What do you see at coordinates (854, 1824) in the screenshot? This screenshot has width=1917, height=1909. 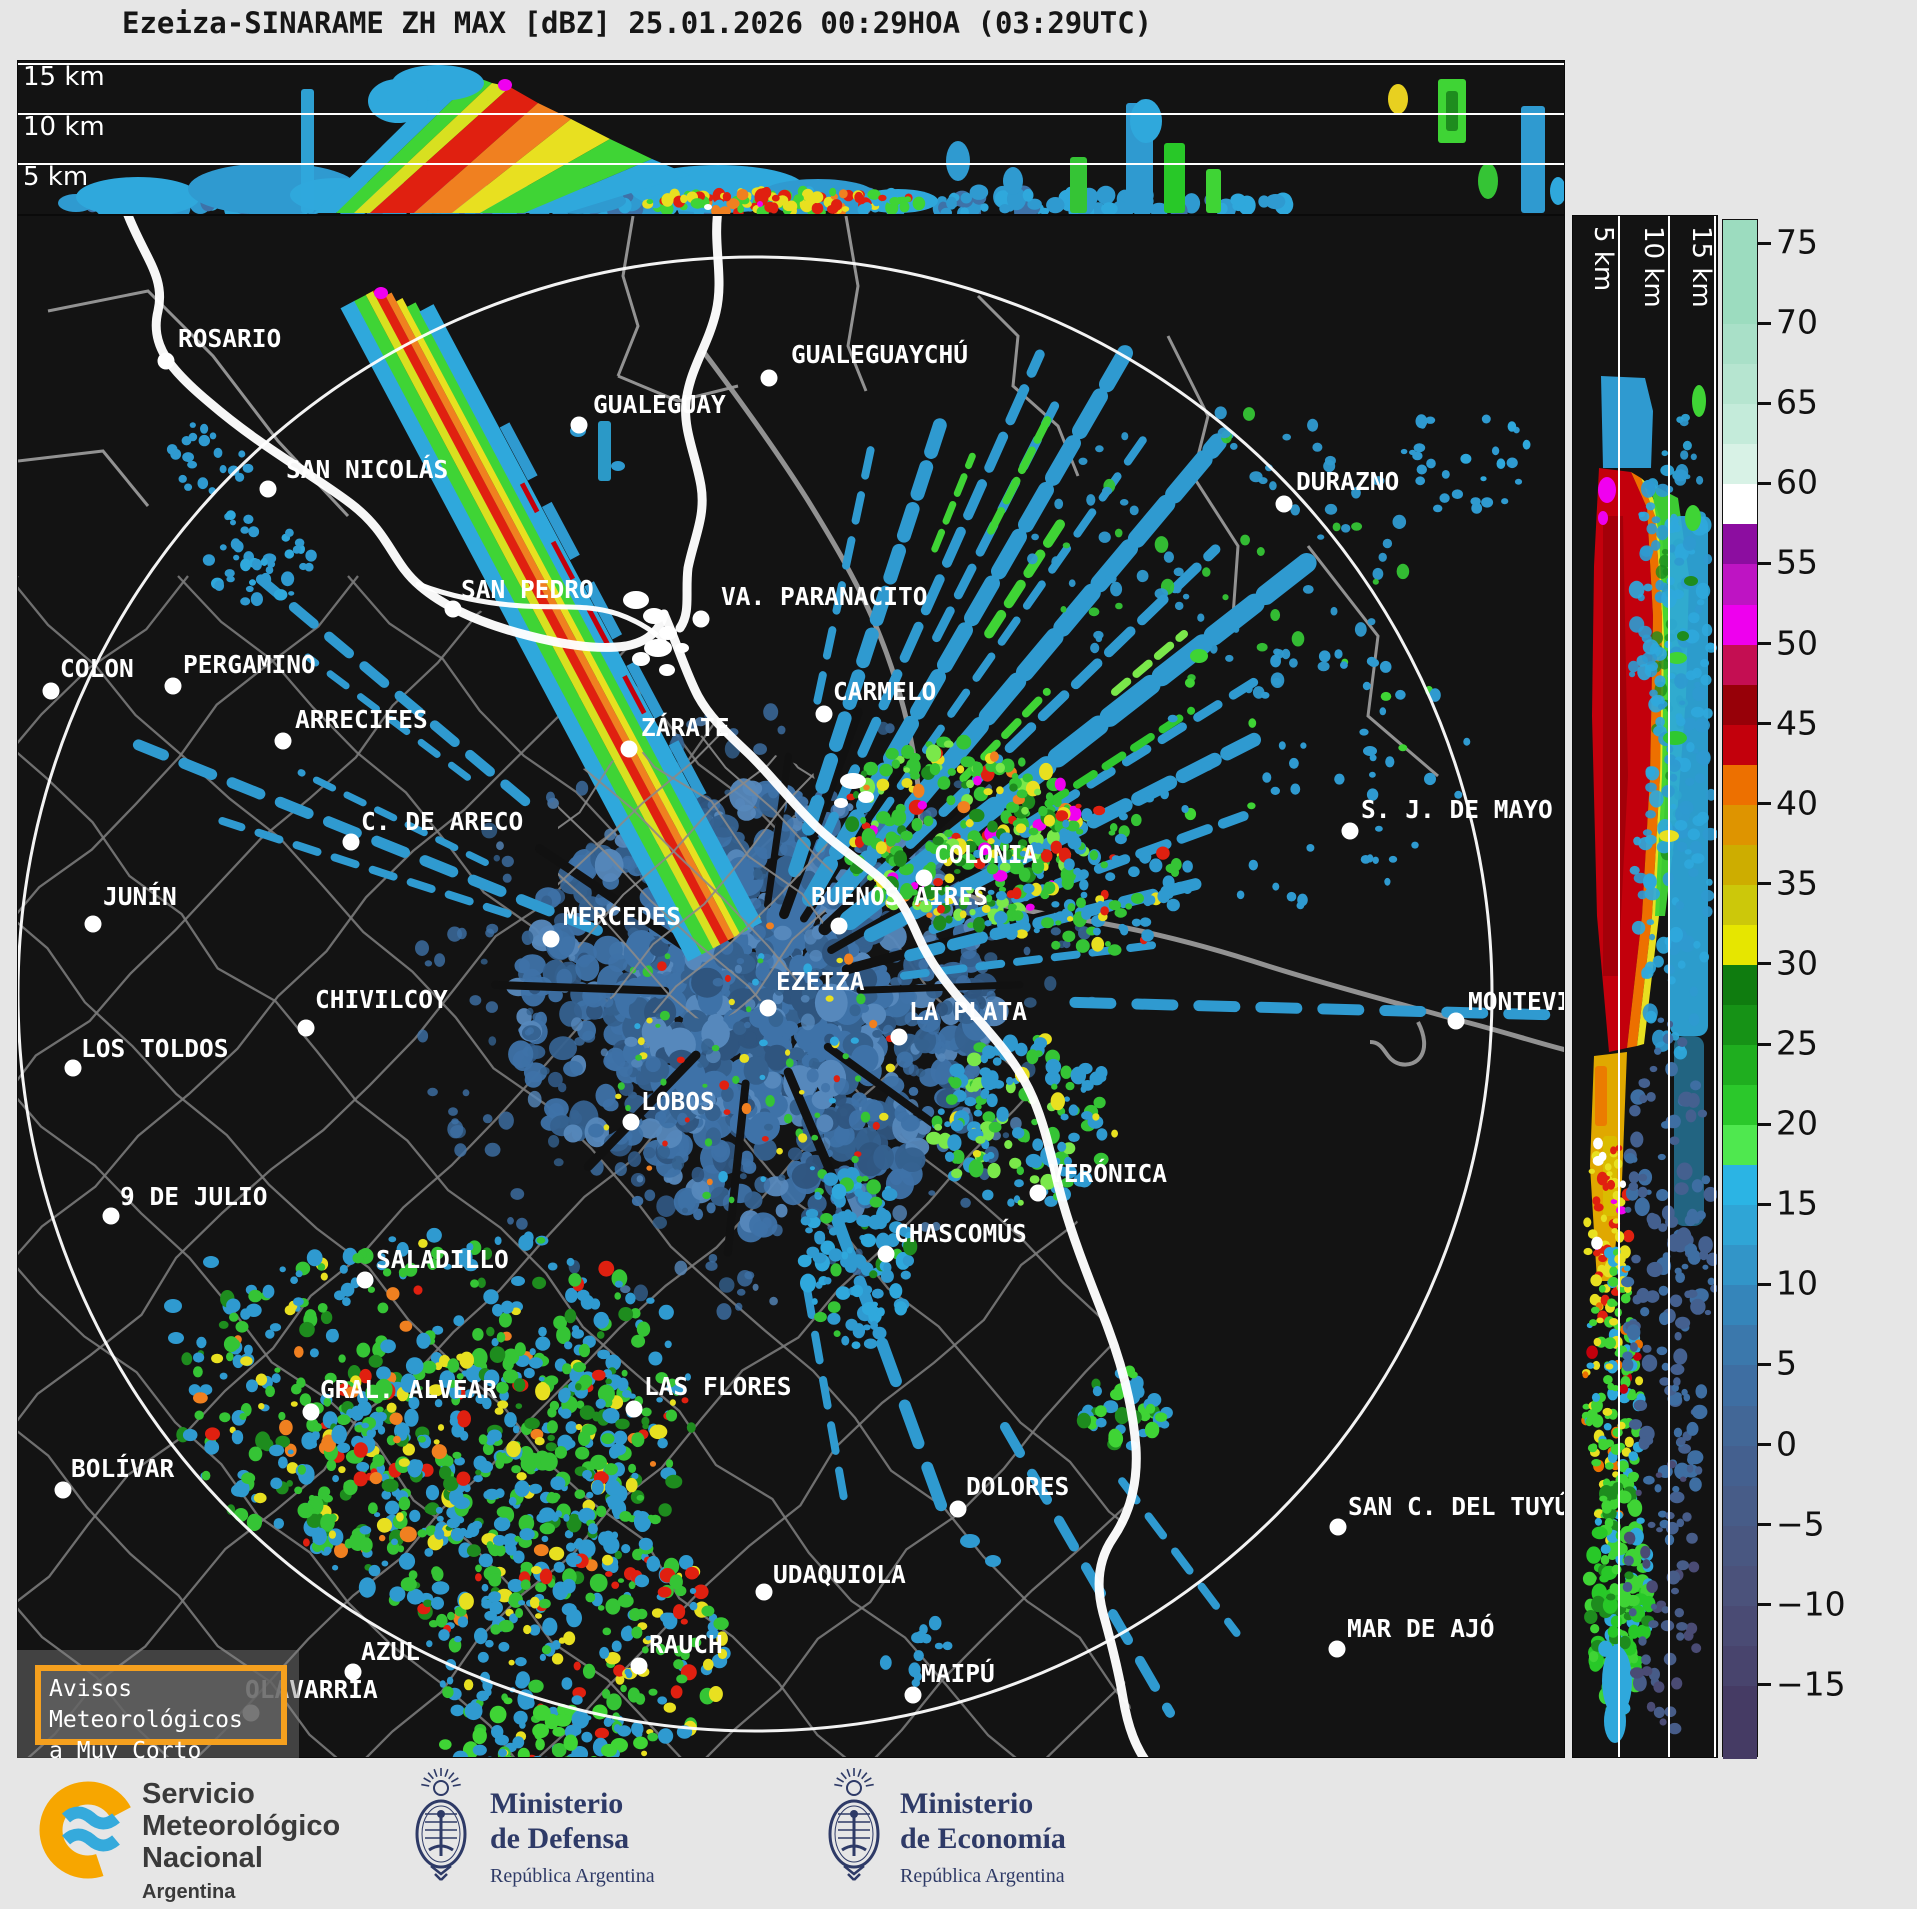 I see `coat-of-arms-economia-icon` at bounding box center [854, 1824].